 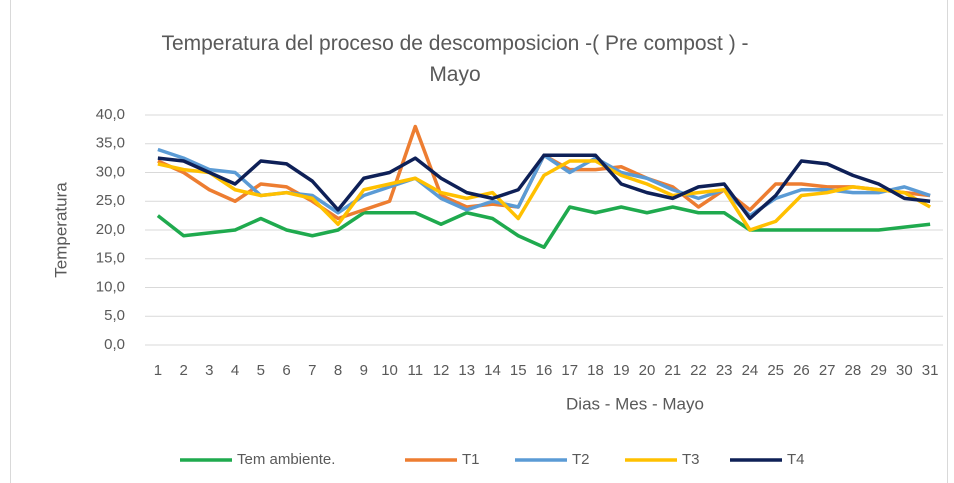 I want to click on x-tick-label: 13, so click(x=466, y=370).